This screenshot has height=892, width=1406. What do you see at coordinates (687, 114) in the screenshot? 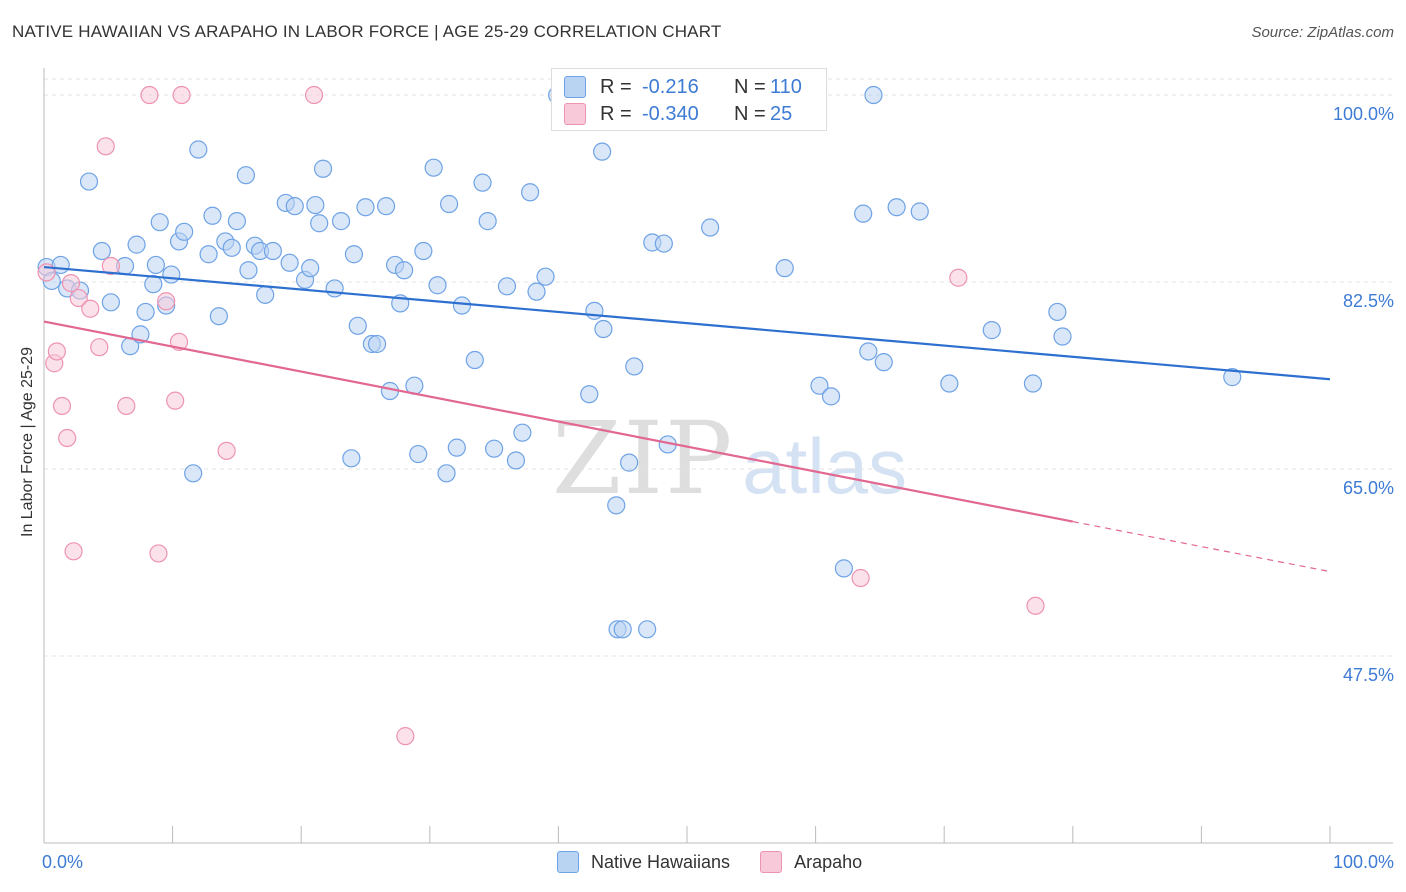
I see `legend-row-arapaho: R = -0.340 N = 25` at bounding box center [687, 114].